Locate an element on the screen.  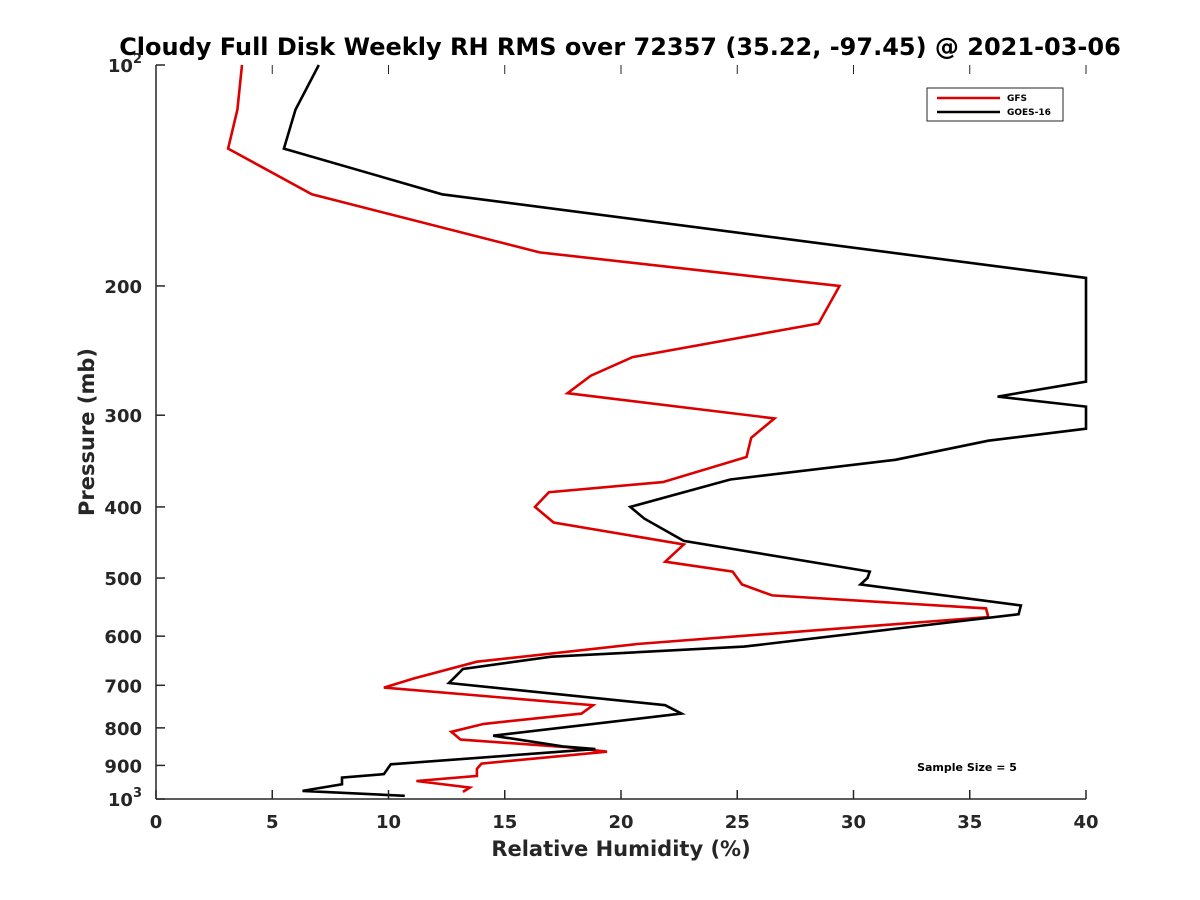
y-tick-label: 200 is located at coordinates (123, 287).